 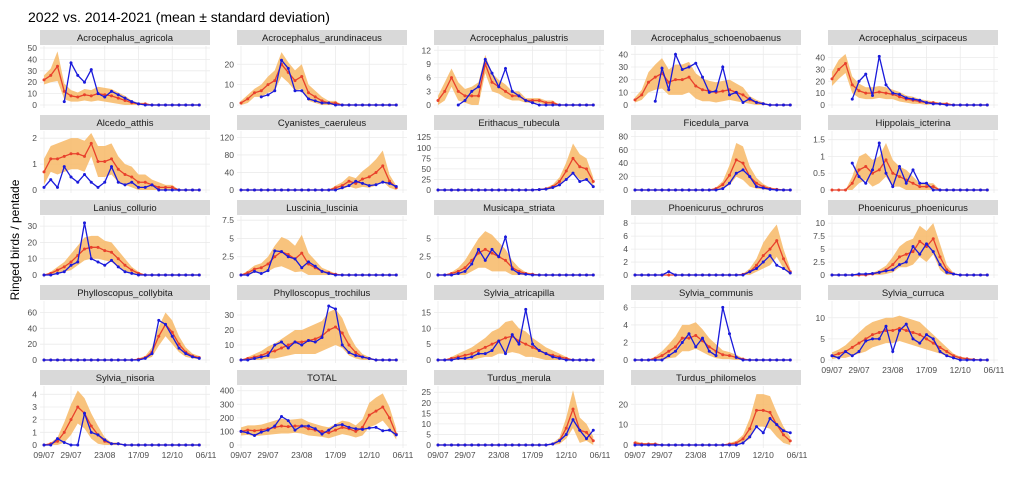 I want to click on y-tick-label: 40, so click(x=33, y=59).